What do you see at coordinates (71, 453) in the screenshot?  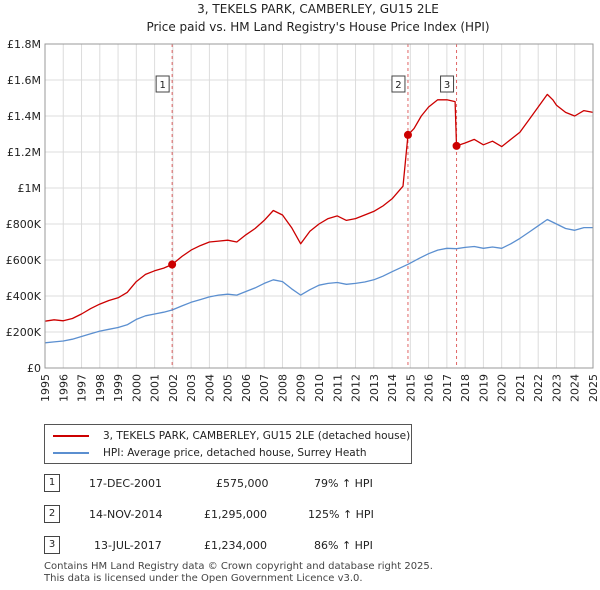 I see `legend-swatch-hpi` at bounding box center [71, 453].